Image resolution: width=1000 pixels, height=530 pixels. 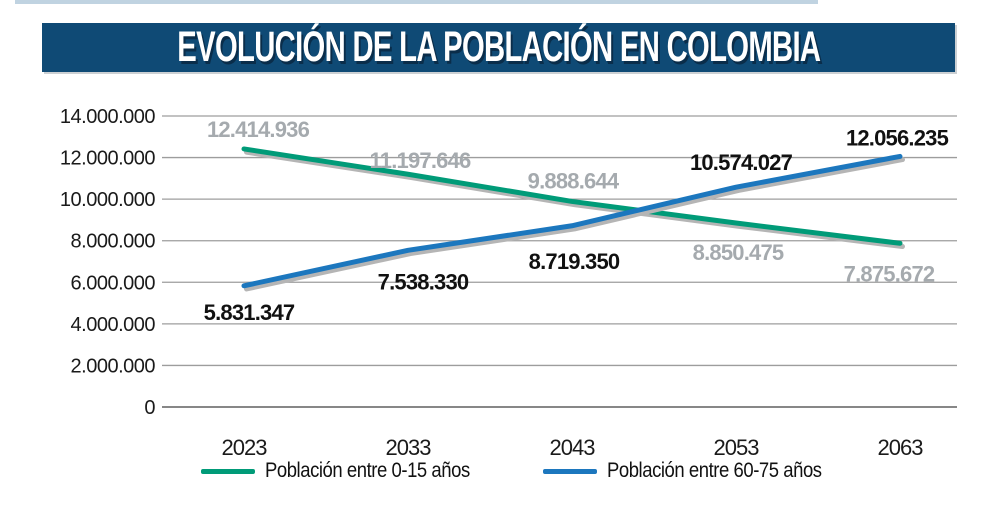 What do you see at coordinates (715, 470) in the screenshot?
I see `legend-label-60-75: Población entre 60-75 años` at bounding box center [715, 470].